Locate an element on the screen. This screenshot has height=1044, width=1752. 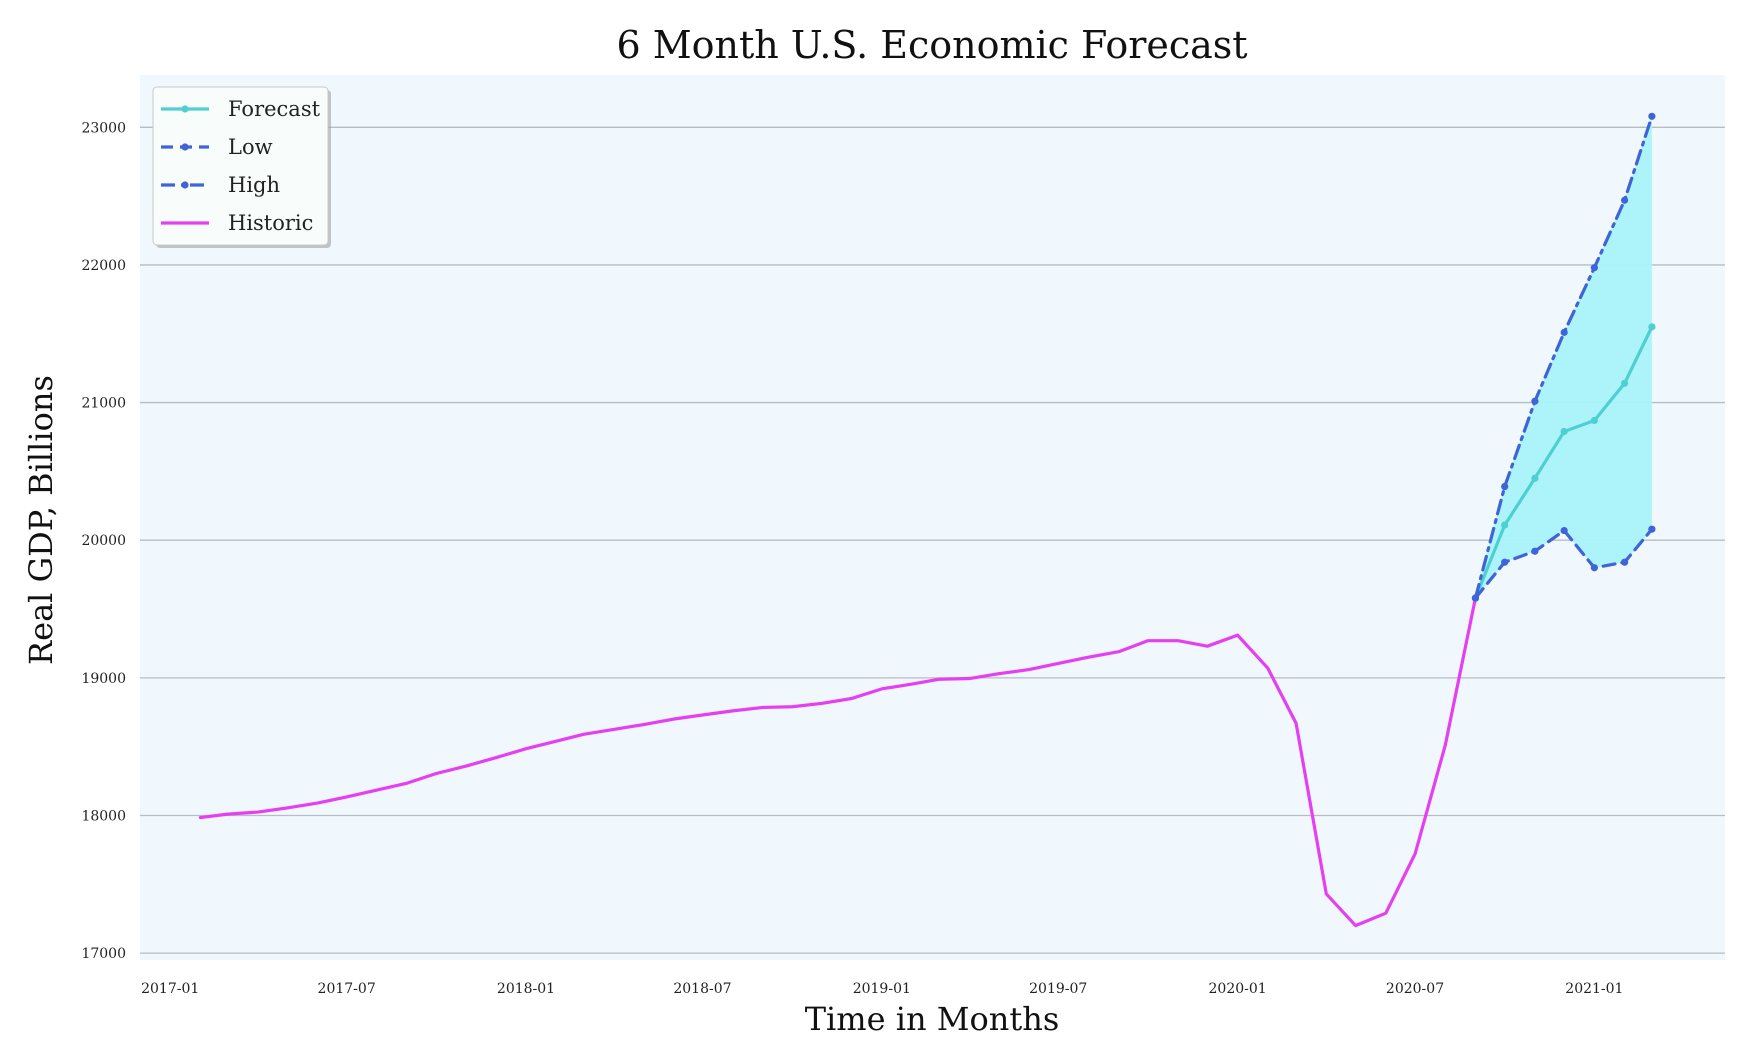
forecast-band-layer is located at coordinates (1563, 357).